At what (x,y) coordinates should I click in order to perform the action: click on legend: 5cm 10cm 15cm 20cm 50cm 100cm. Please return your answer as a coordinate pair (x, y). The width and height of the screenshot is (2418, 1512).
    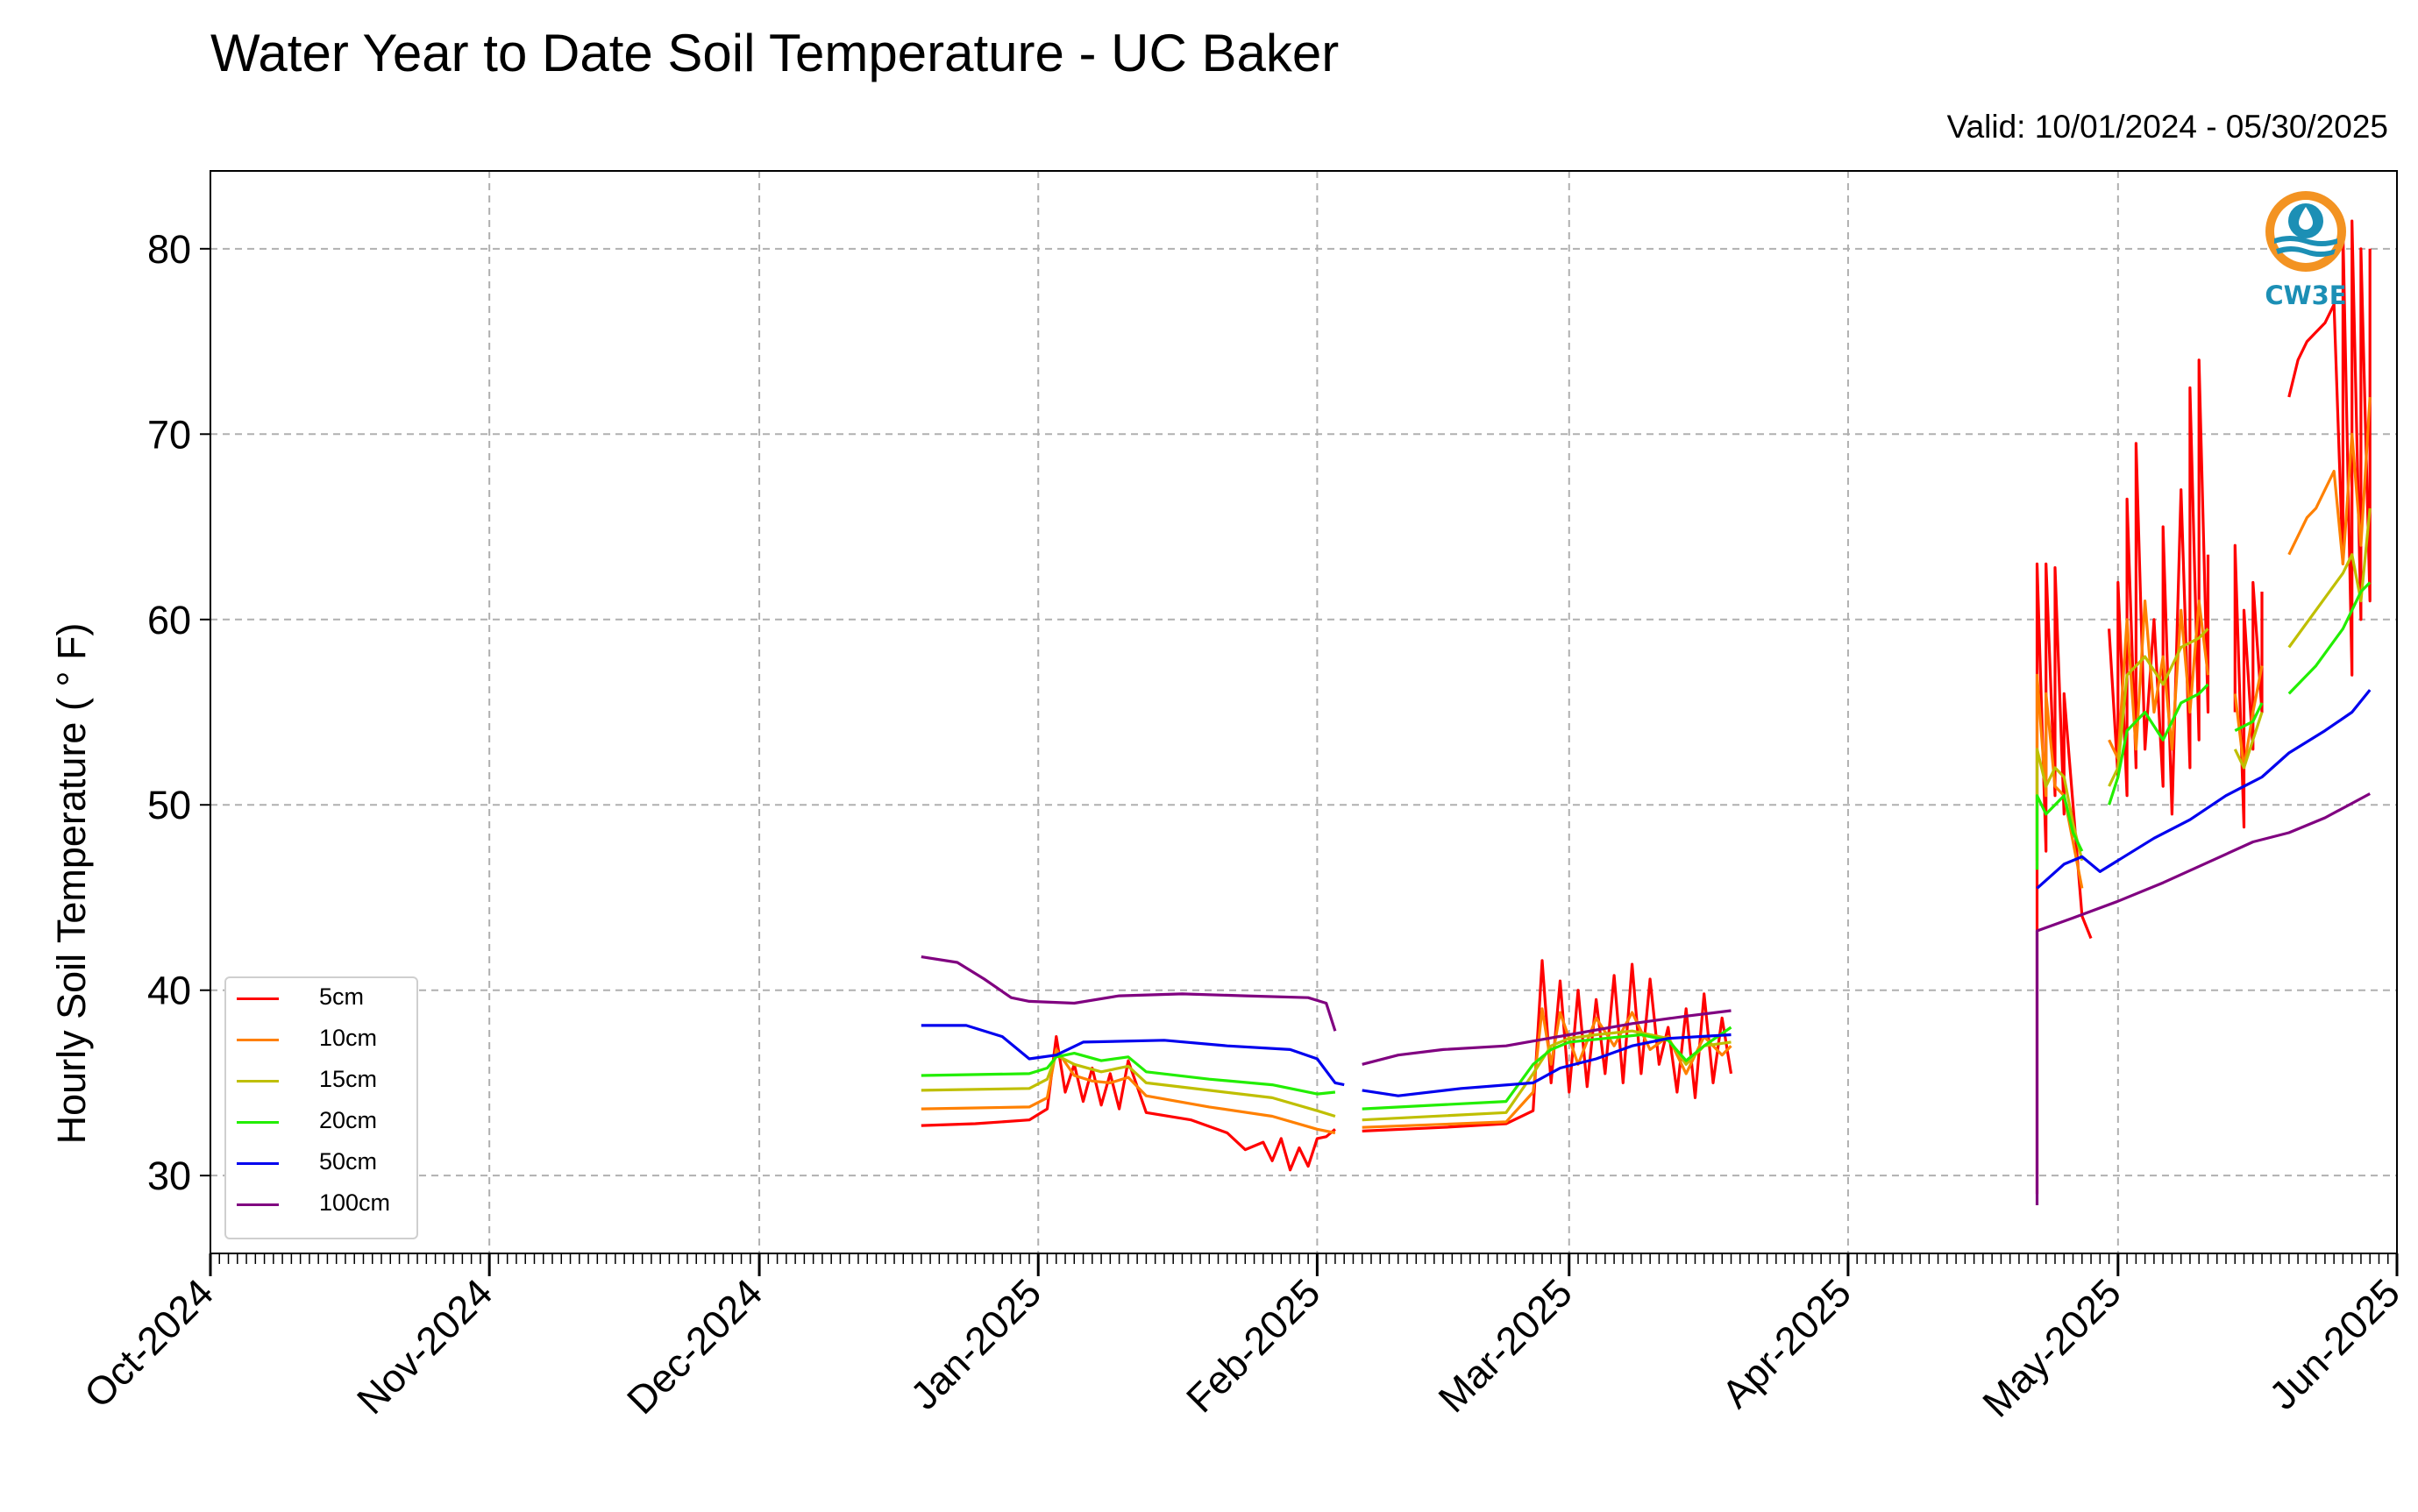
    Looking at the image, I should click on (321, 1107).